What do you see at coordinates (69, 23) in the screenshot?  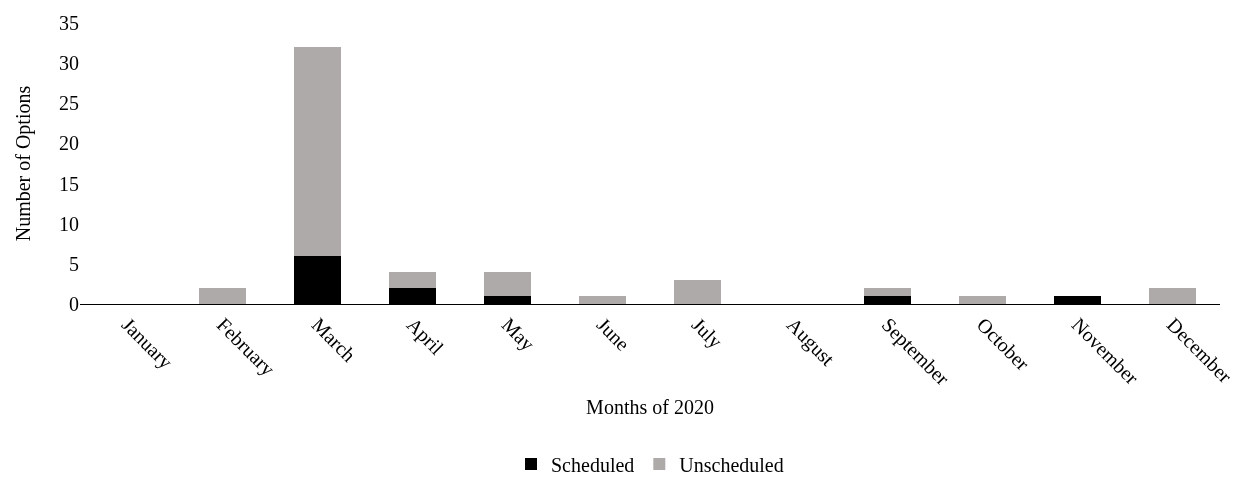 I see `y-tick-label: 35` at bounding box center [69, 23].